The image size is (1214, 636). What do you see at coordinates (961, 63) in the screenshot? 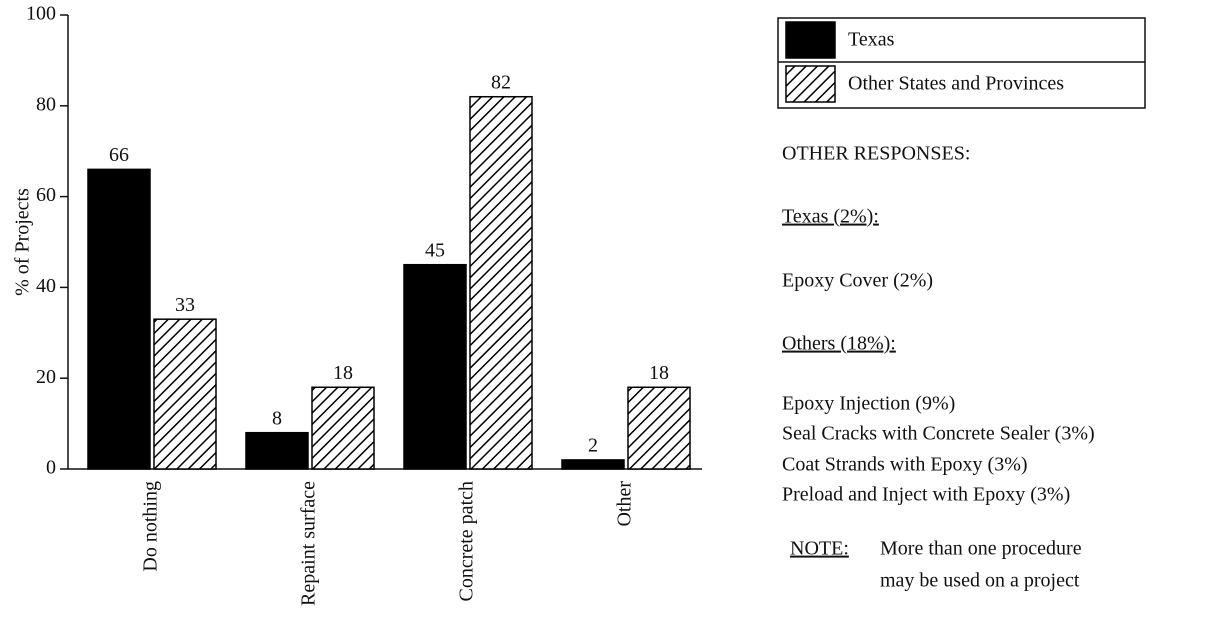
I see `legend-box` at bounding box center [961, 63].